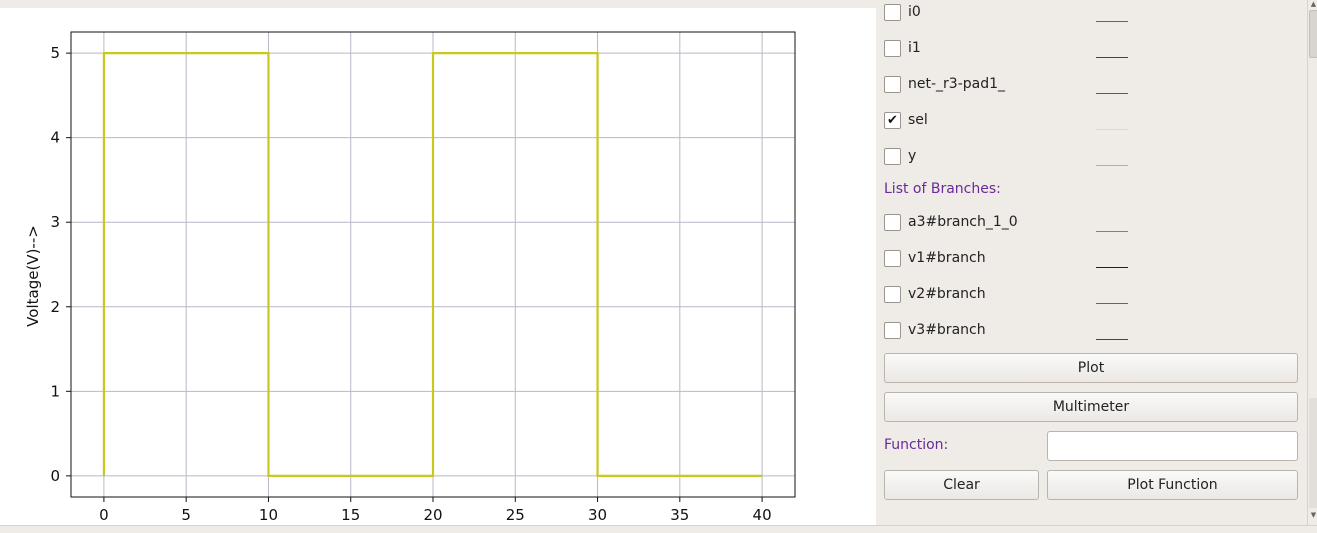 The width and height of the screenshot is (1317, 533). What do you see at coordinates (916, 445) in the screenshot?
I see `function-label: Function:` at bounding box center [916, 445].